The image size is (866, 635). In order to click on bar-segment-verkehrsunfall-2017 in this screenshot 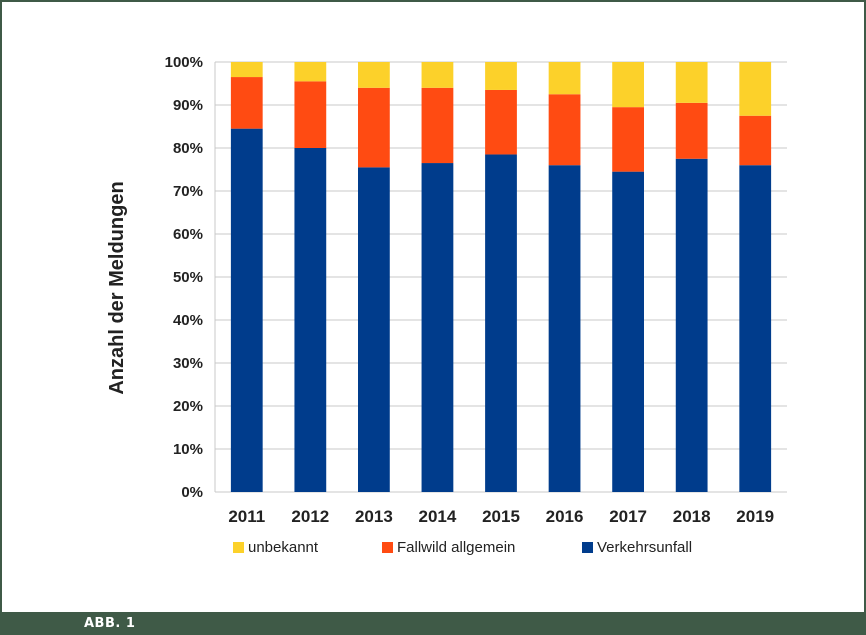, I will do `click(628, 331)`.